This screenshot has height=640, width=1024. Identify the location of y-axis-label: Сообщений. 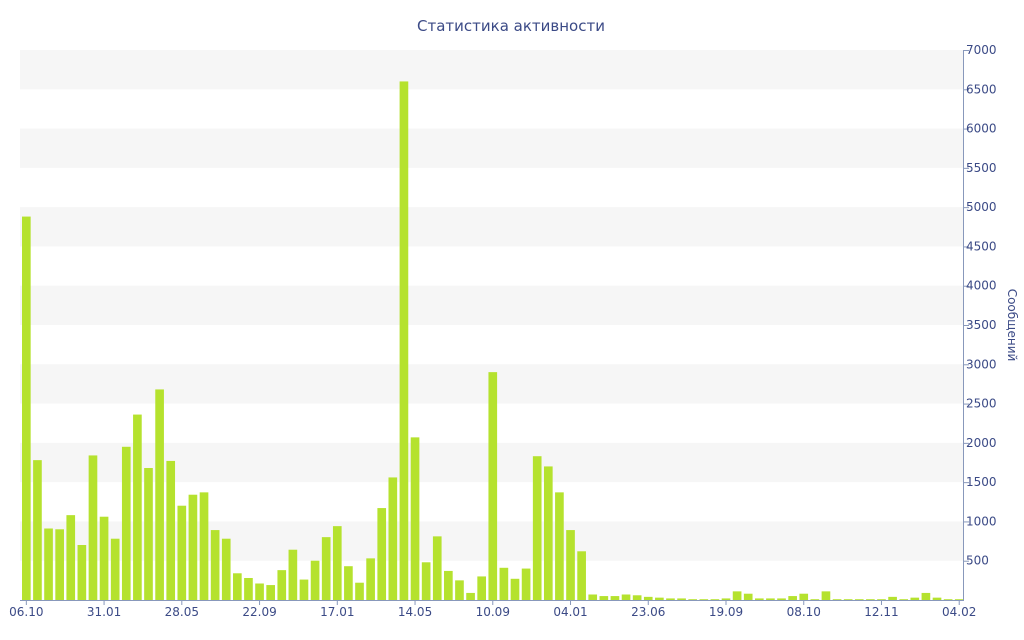
(1012, 325).